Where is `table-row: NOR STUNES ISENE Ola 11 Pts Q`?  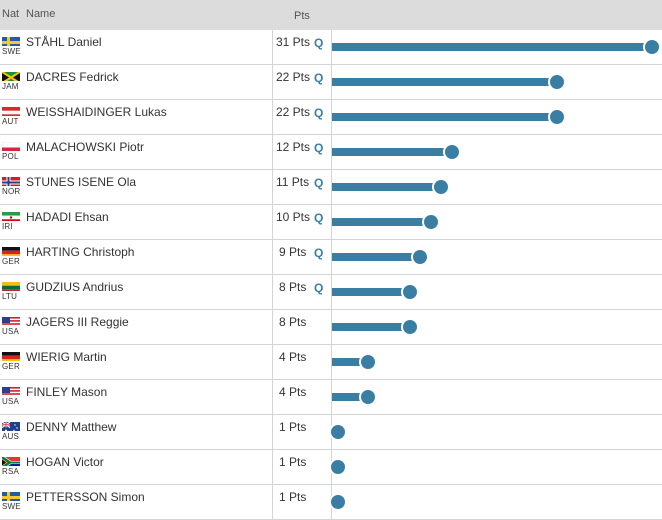 table-row: NOR STUNES ISENE Ola 11 Pts Q is located at coordinates (331, 187).